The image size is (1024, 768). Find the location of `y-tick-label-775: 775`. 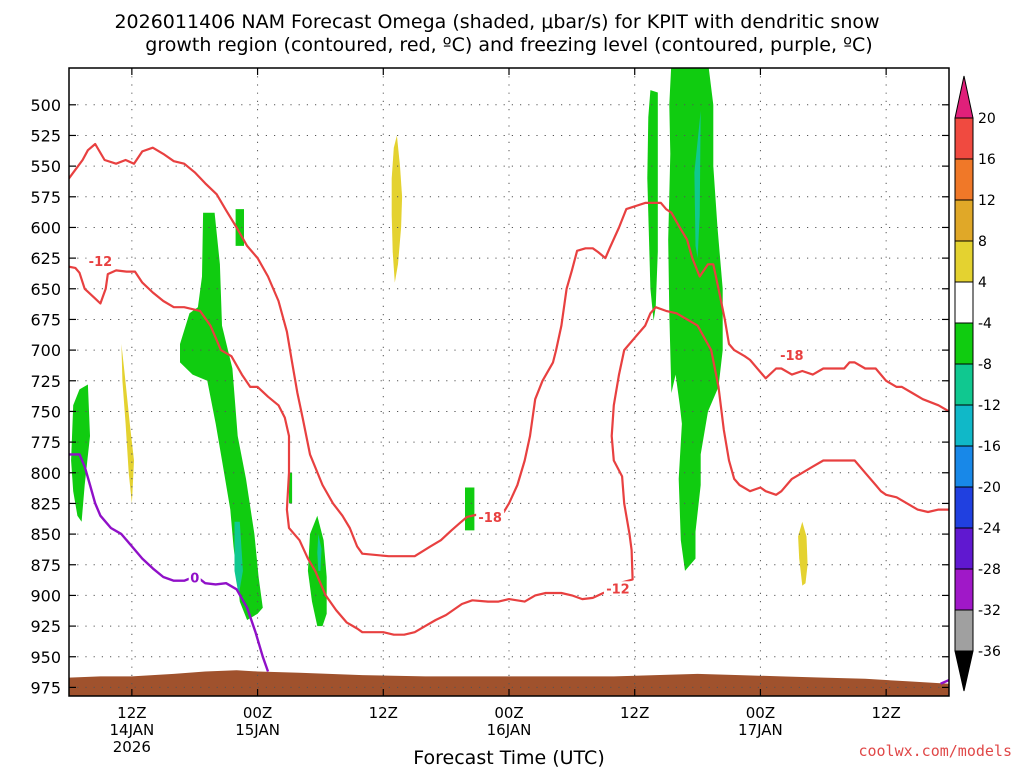

y-tick-label-775: 775 is located at coordinates (45, 442).